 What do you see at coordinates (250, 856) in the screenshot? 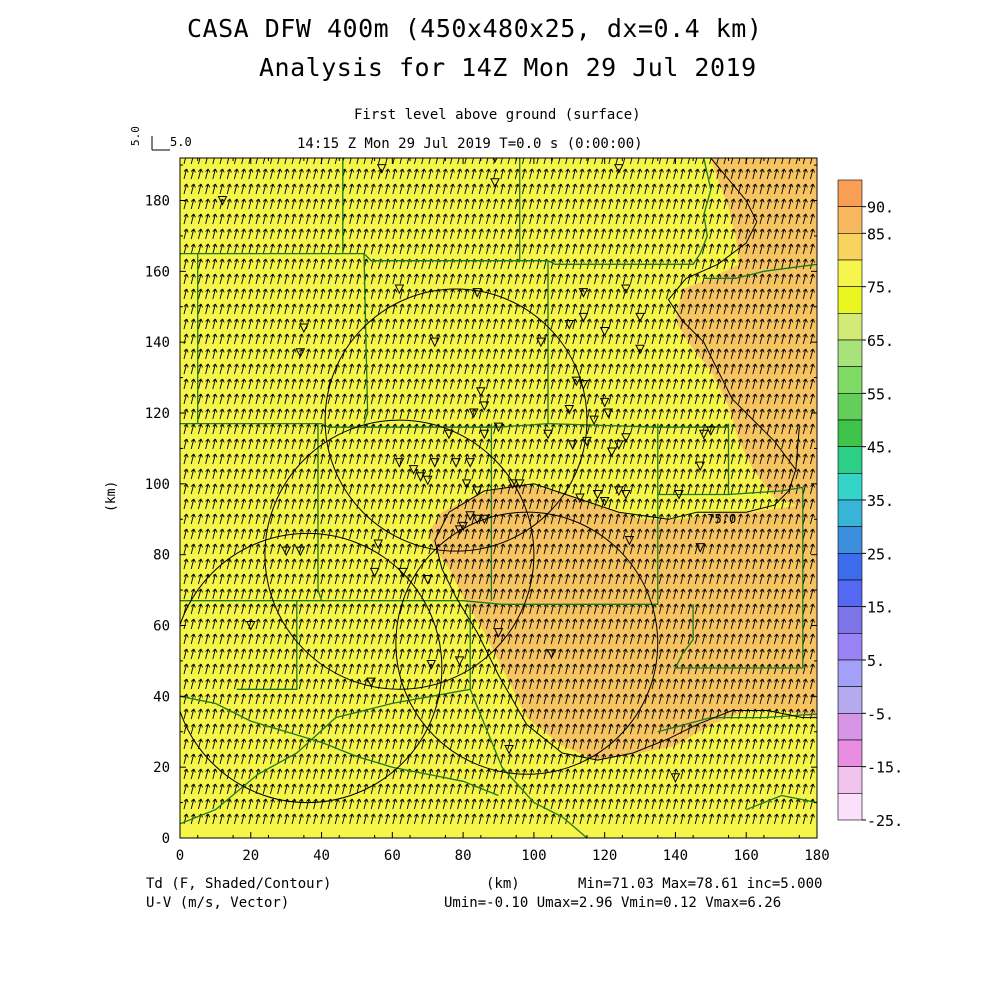
I see `x-tick-label: 20` at bounding box center [250, 856].